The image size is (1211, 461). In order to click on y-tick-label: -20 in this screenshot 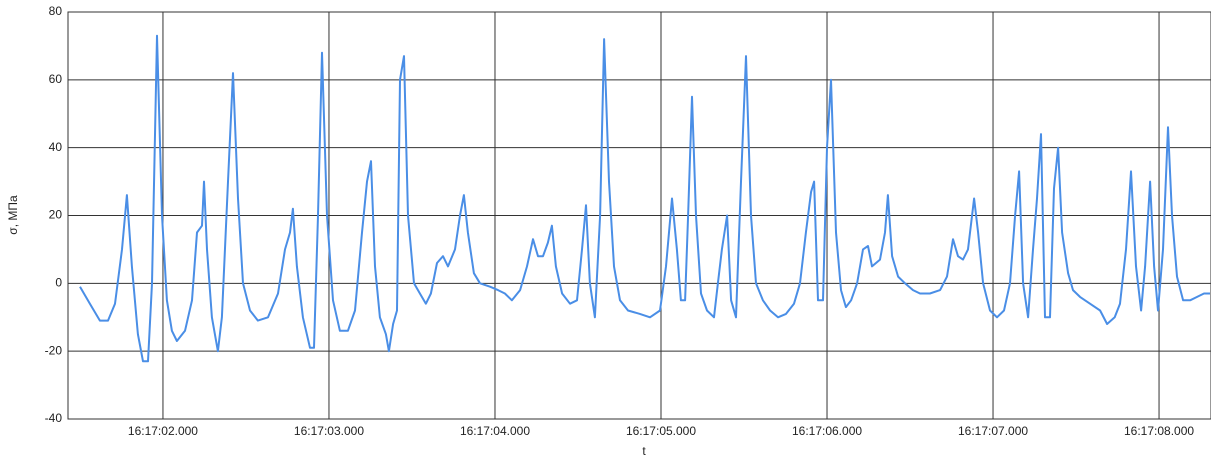, I will do `click(54, 350)`.